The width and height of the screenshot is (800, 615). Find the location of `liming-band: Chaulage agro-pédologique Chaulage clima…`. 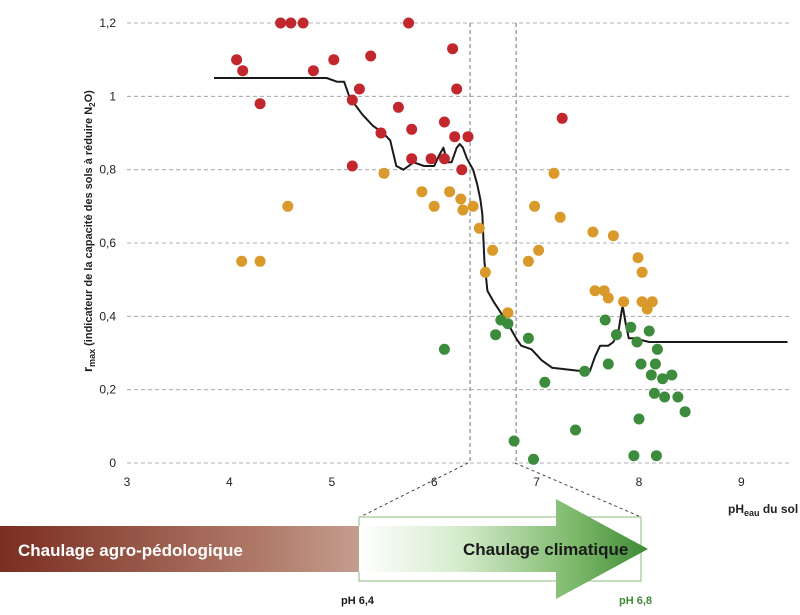

liming-band: Chaulage agro-pédologique Chaulage clima… is located at coordinates (326, 553).